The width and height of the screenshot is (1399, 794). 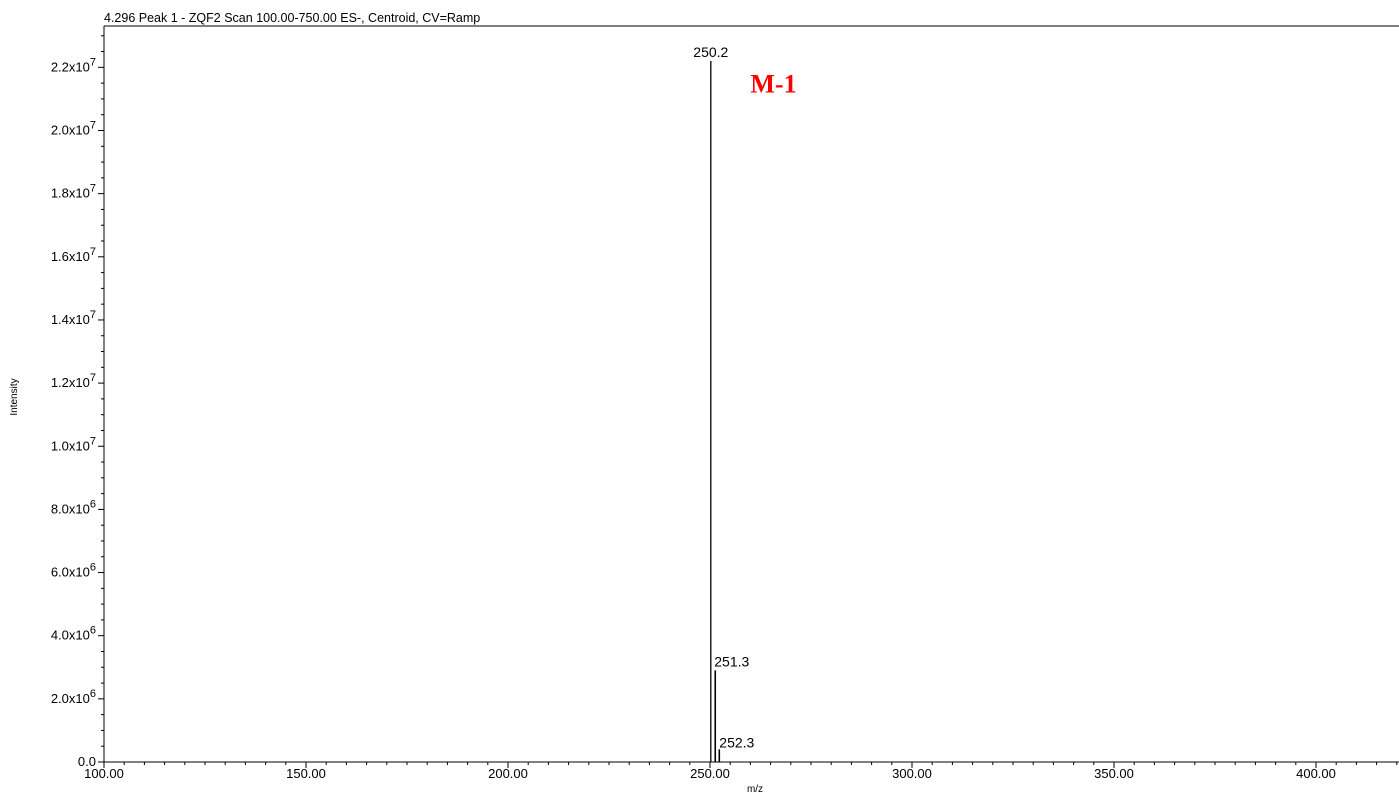 I want to click on y-tick-label: 1.8x10⁷, so click(x=73, y=192).